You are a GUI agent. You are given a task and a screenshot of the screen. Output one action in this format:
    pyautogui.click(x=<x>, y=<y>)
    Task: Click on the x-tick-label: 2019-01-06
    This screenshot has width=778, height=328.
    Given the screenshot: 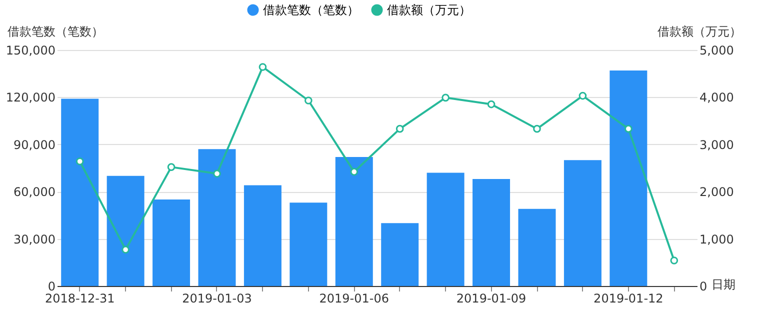 What is the action you would take?
    pyautogui.click(x=354, y=299)
    